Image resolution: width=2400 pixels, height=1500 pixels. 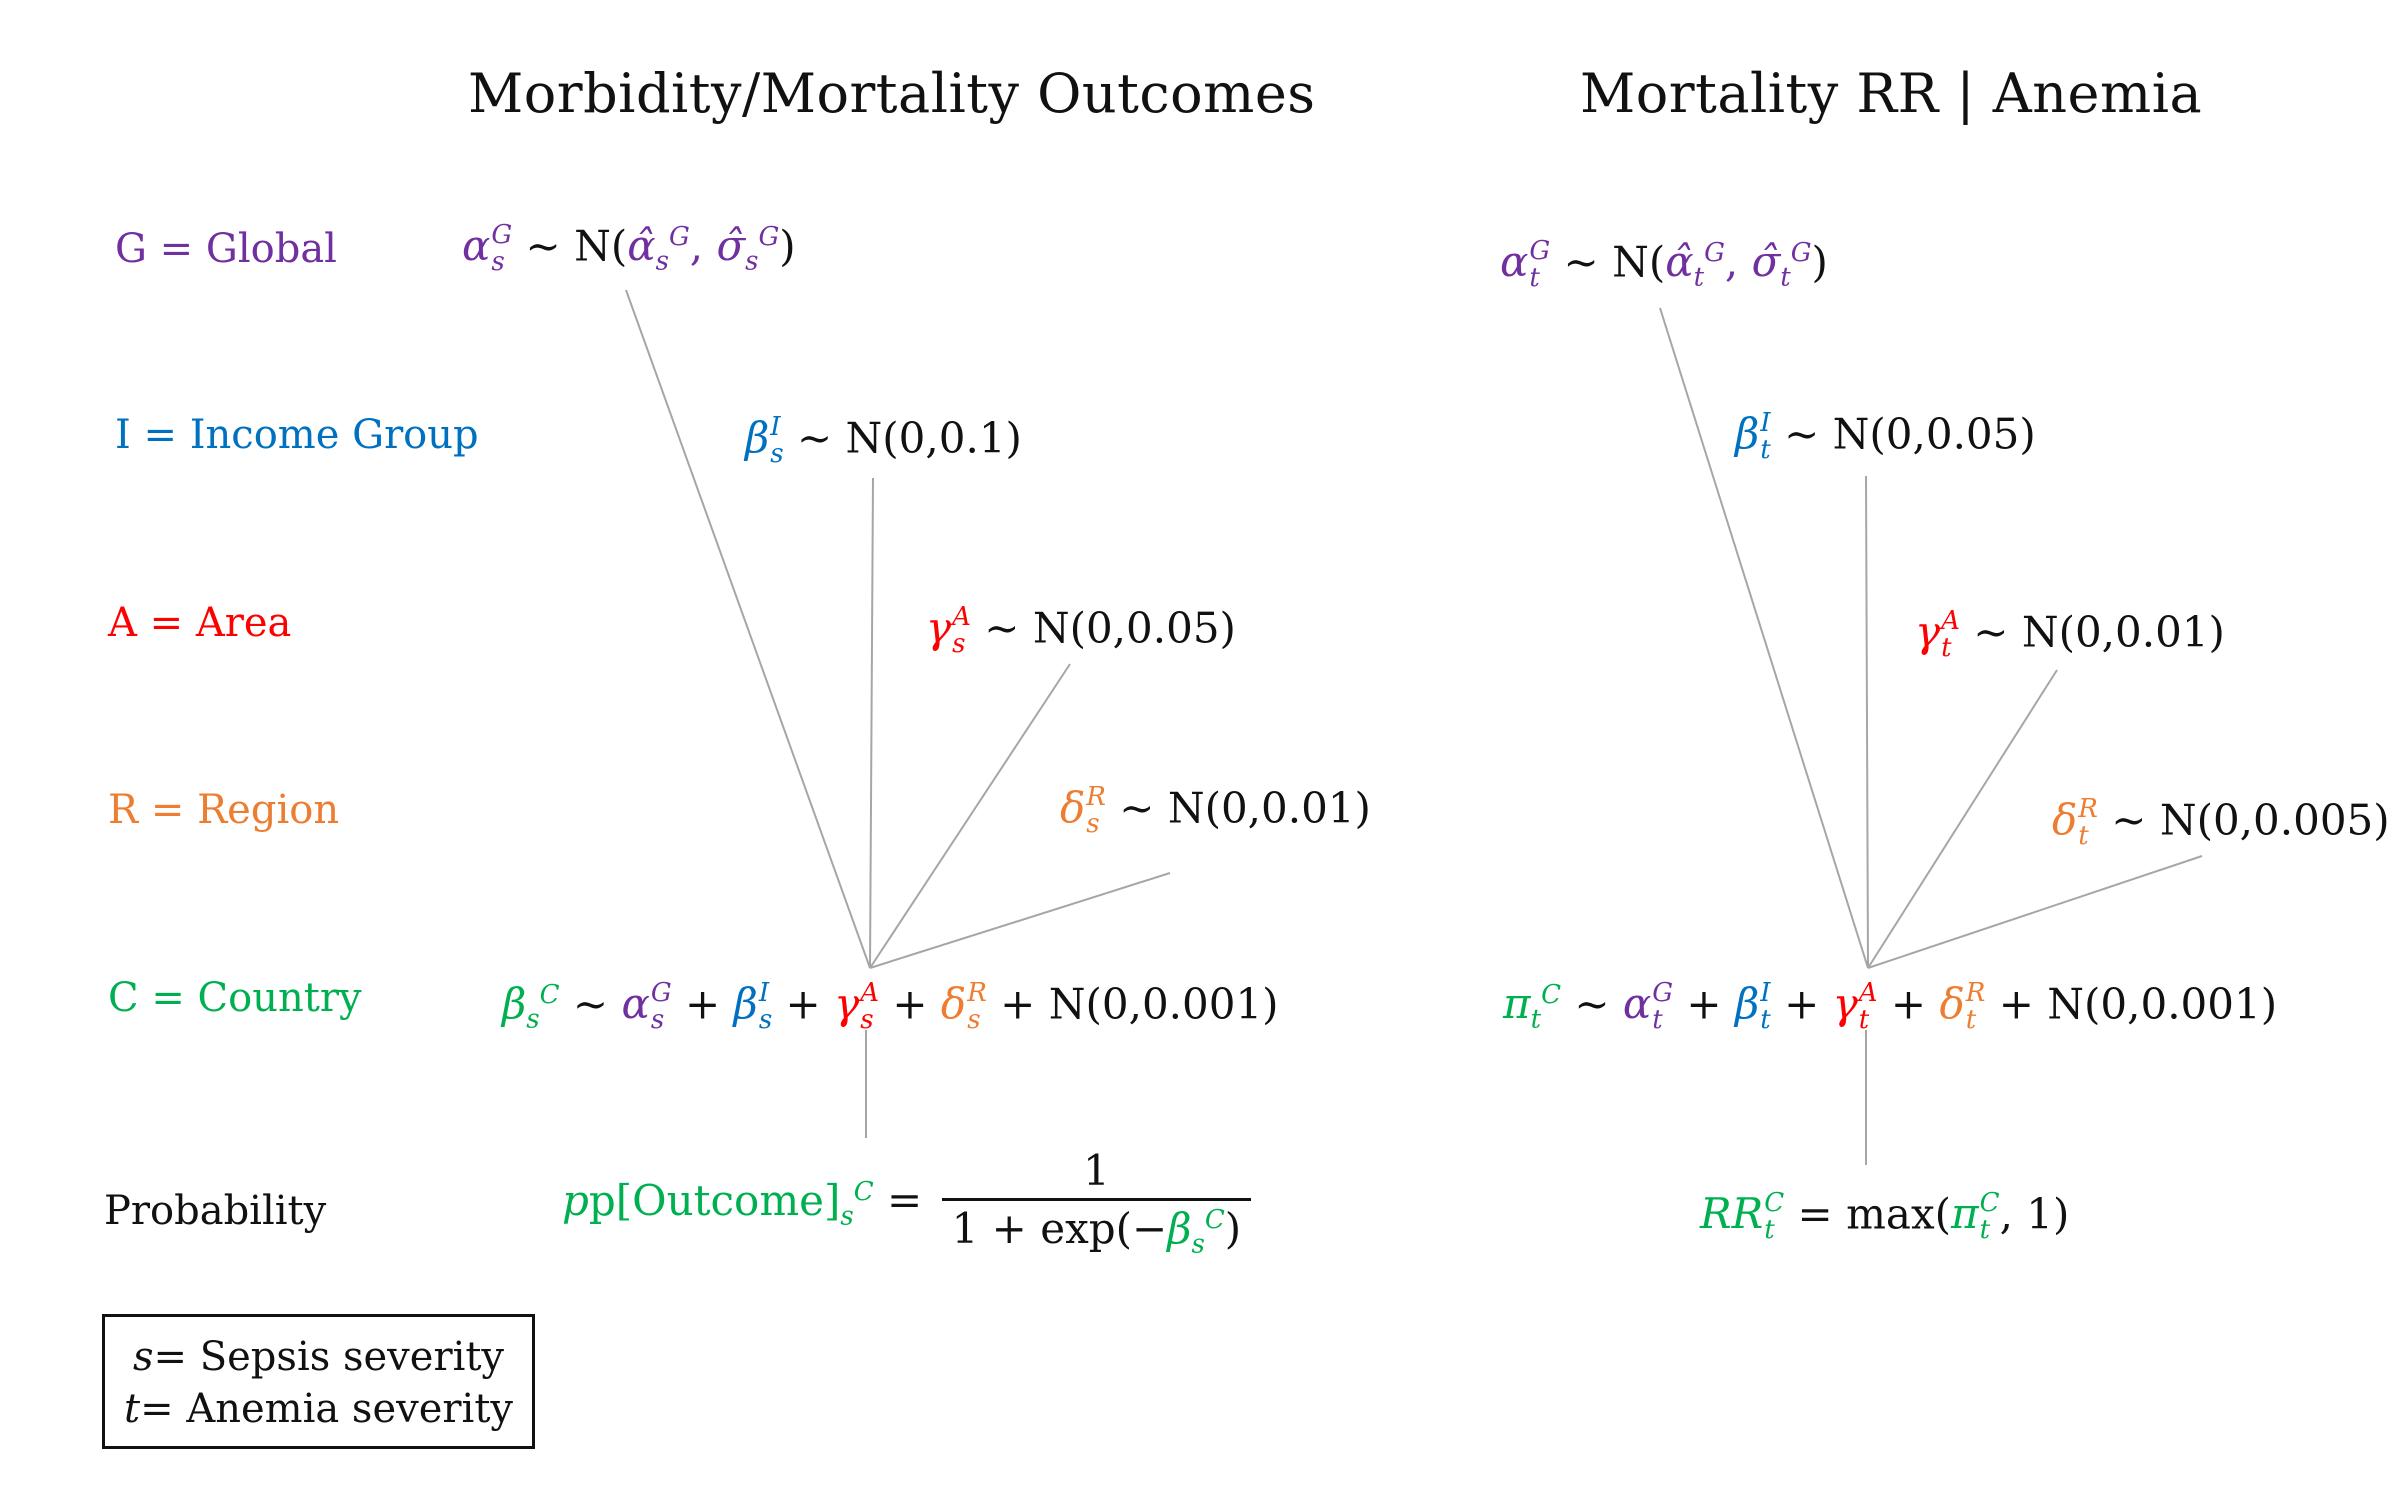 What do you see at coordinates (892, 93) in the screenshot?
I see `left-title: Morbidity/Mortality Outcomes` at bounding box center [892, 93].